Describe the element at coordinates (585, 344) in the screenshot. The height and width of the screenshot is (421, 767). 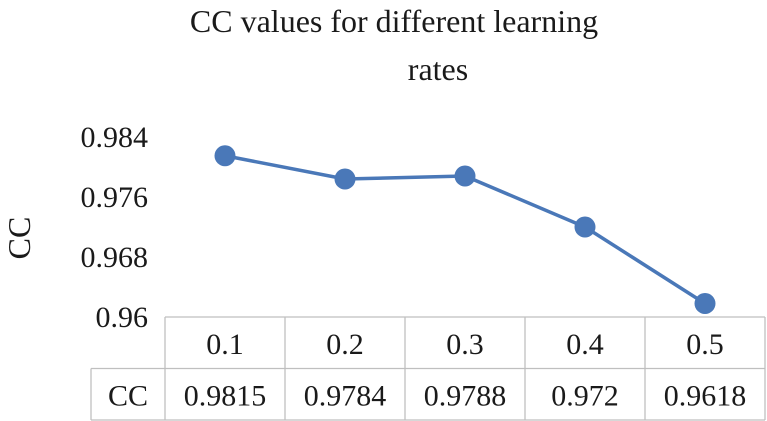
I see `x-category-label: 0.4` at that location.